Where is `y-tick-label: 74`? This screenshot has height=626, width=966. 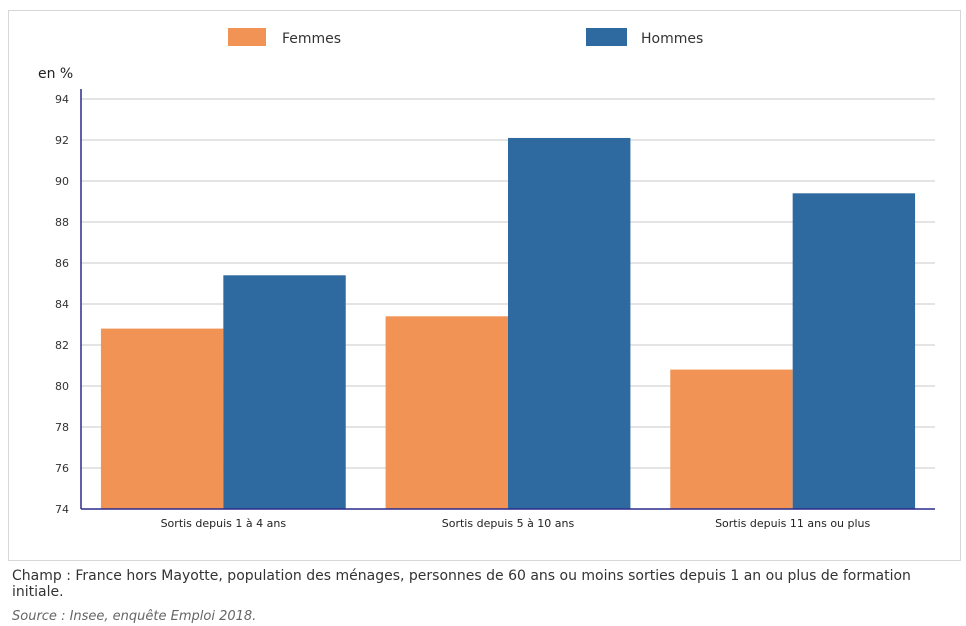 y-tick-label: 74 is located at coordinates (62, 509).